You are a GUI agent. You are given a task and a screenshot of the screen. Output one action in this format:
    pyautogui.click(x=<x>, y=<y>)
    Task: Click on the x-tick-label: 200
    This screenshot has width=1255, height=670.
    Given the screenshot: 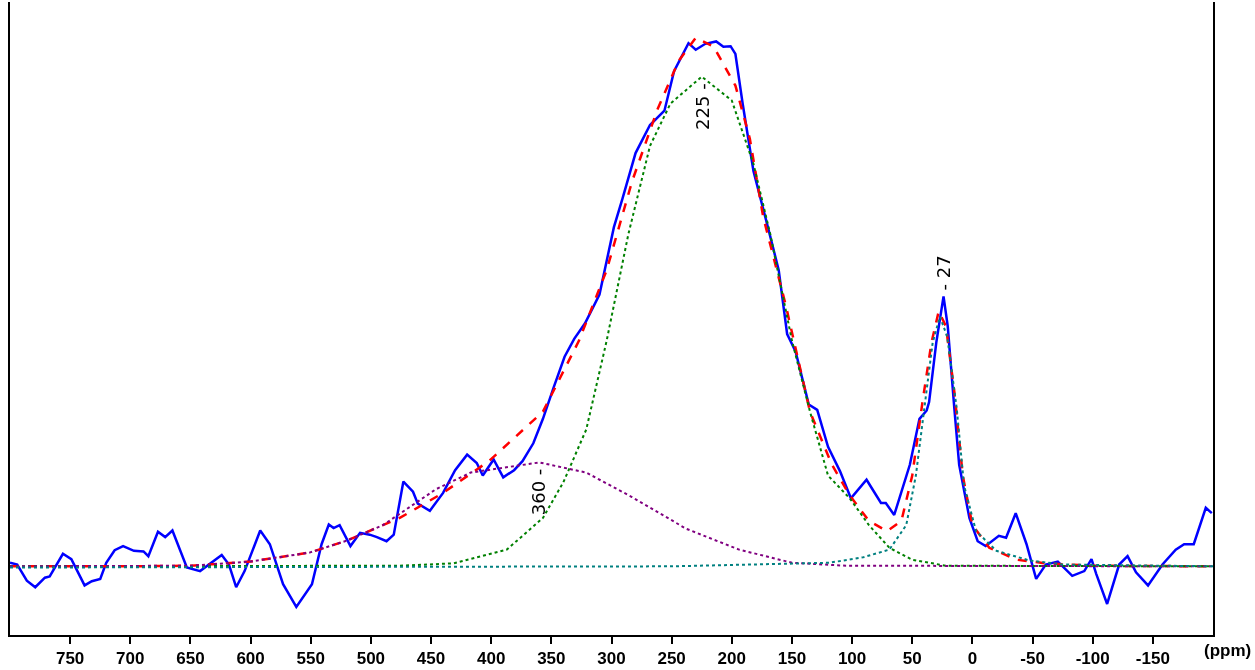 What is the action you would take?
    pyautogui.click(x=731, y=659)
    